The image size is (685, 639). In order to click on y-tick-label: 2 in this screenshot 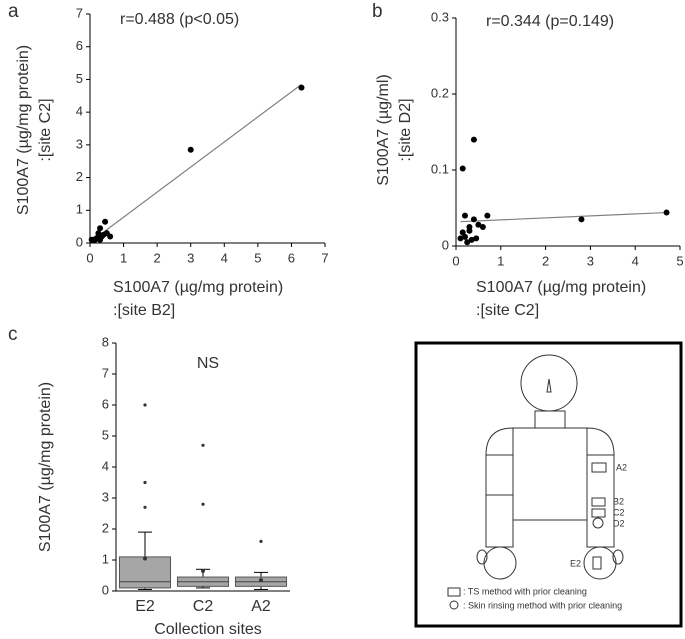, I will do `click(105, 527)`.